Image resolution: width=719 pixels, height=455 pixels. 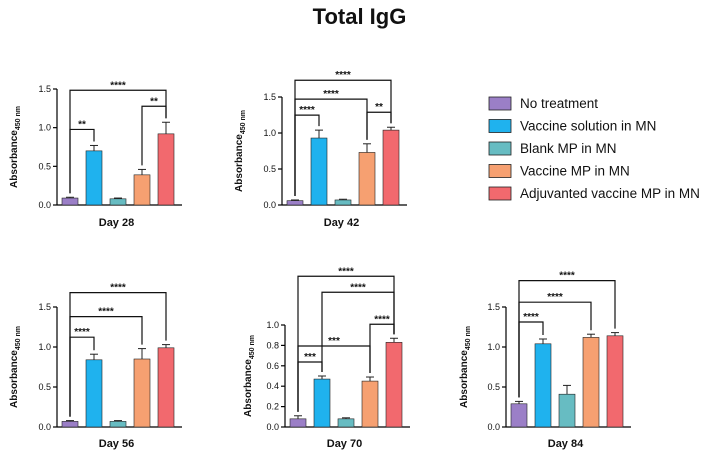 What do you see at coordinates (341, 223) in the screenshot?
I see `x-axis-label: Day 42` at bounding box center [341, 223].